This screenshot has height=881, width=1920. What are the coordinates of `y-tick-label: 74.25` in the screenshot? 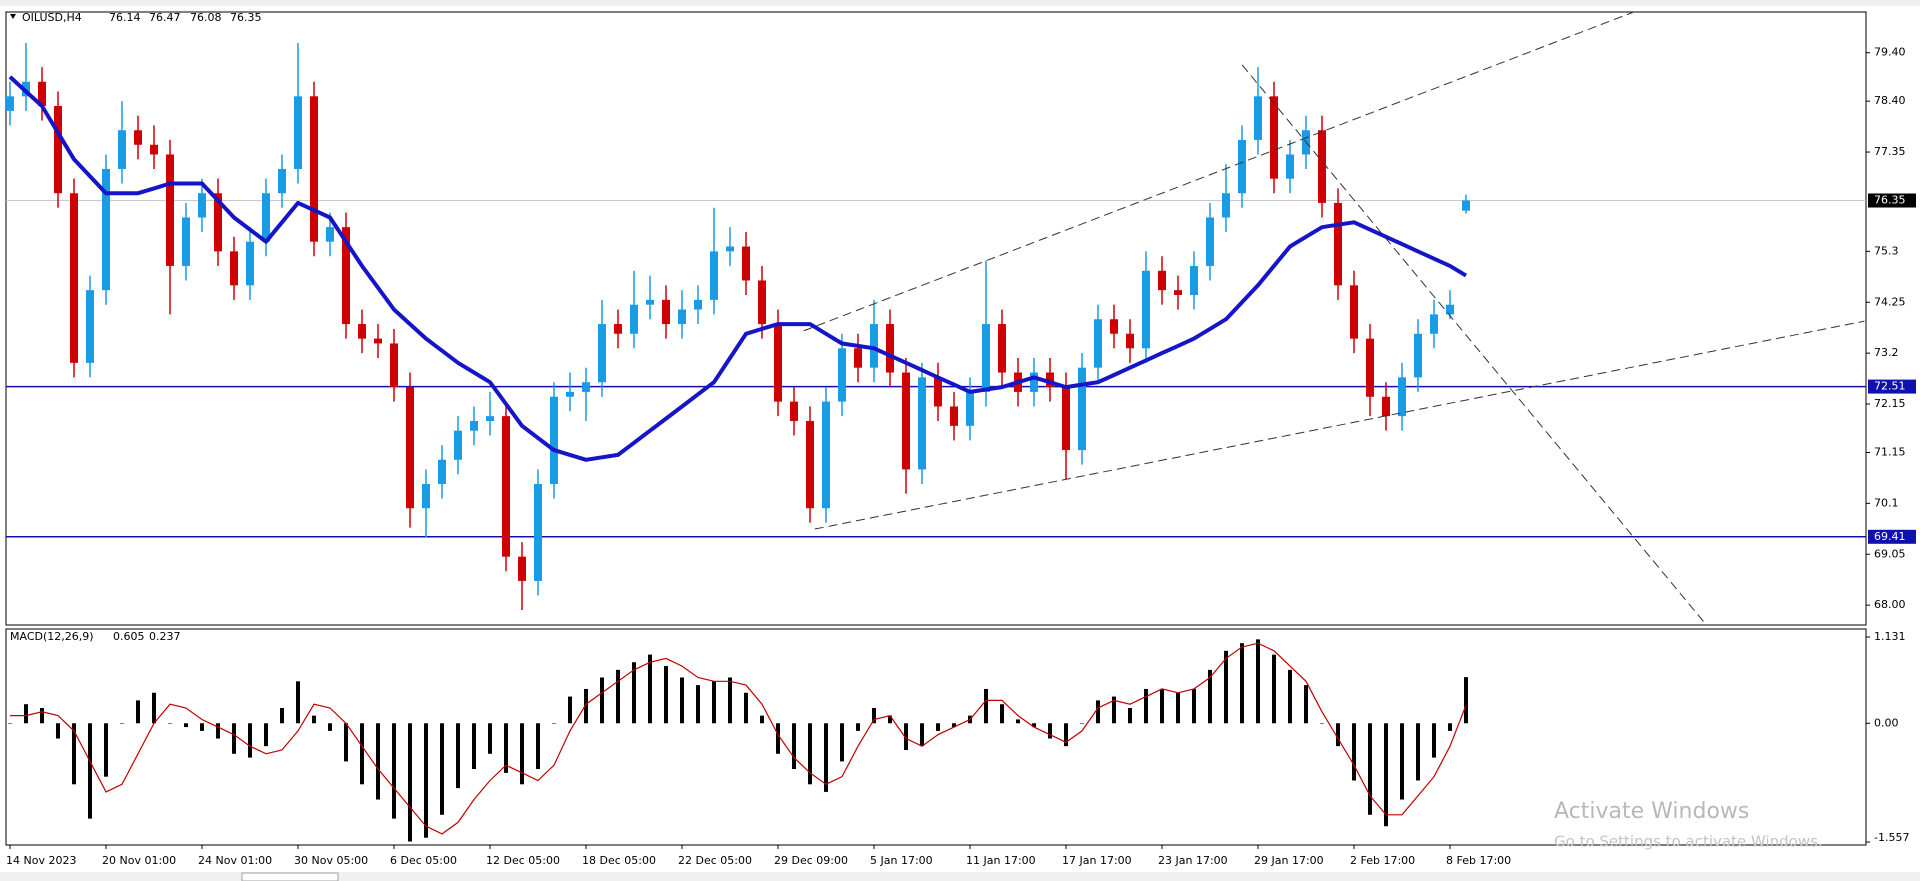 It's located at (1890, 301).